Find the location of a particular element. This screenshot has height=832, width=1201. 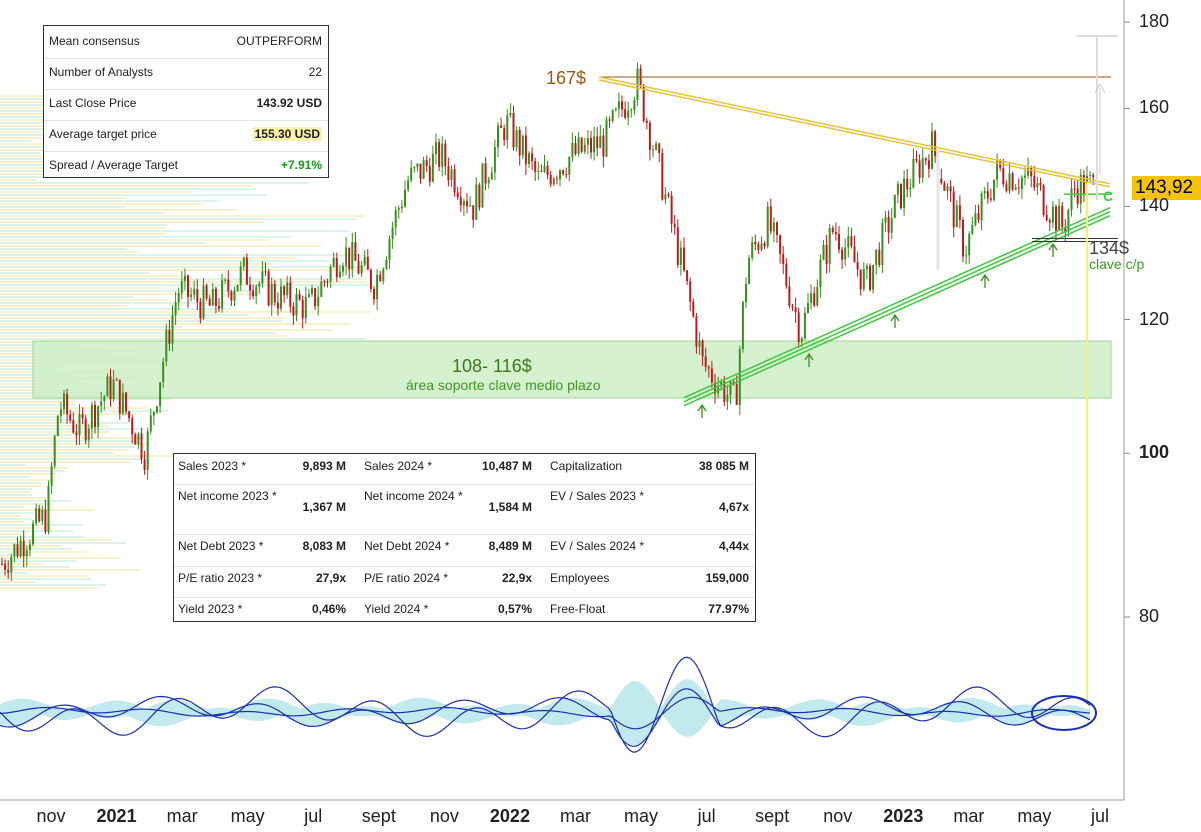

consensus-row: Average target price 155.30 USD is located at coordinates (186, 136).